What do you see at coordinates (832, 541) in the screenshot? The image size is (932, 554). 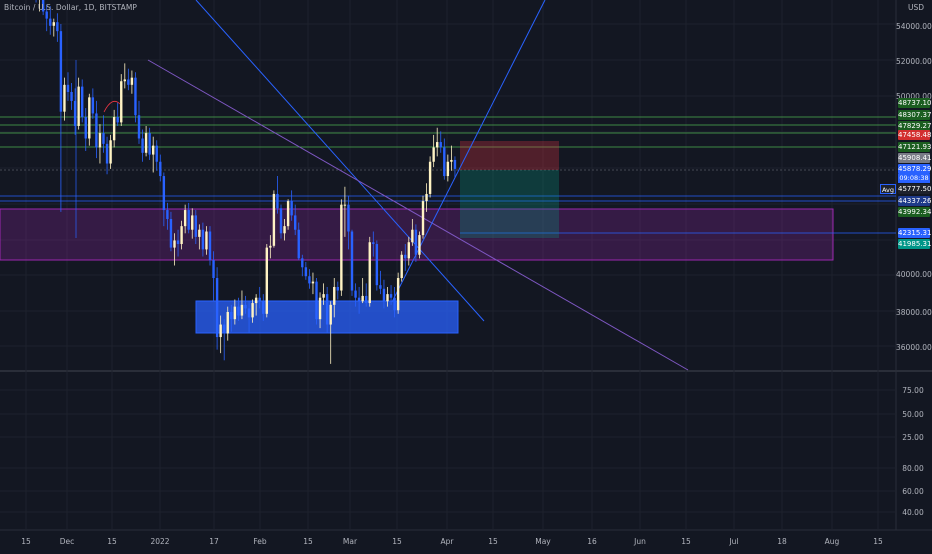 I see `time-tick: Aug` at bounding box center [832, 541].